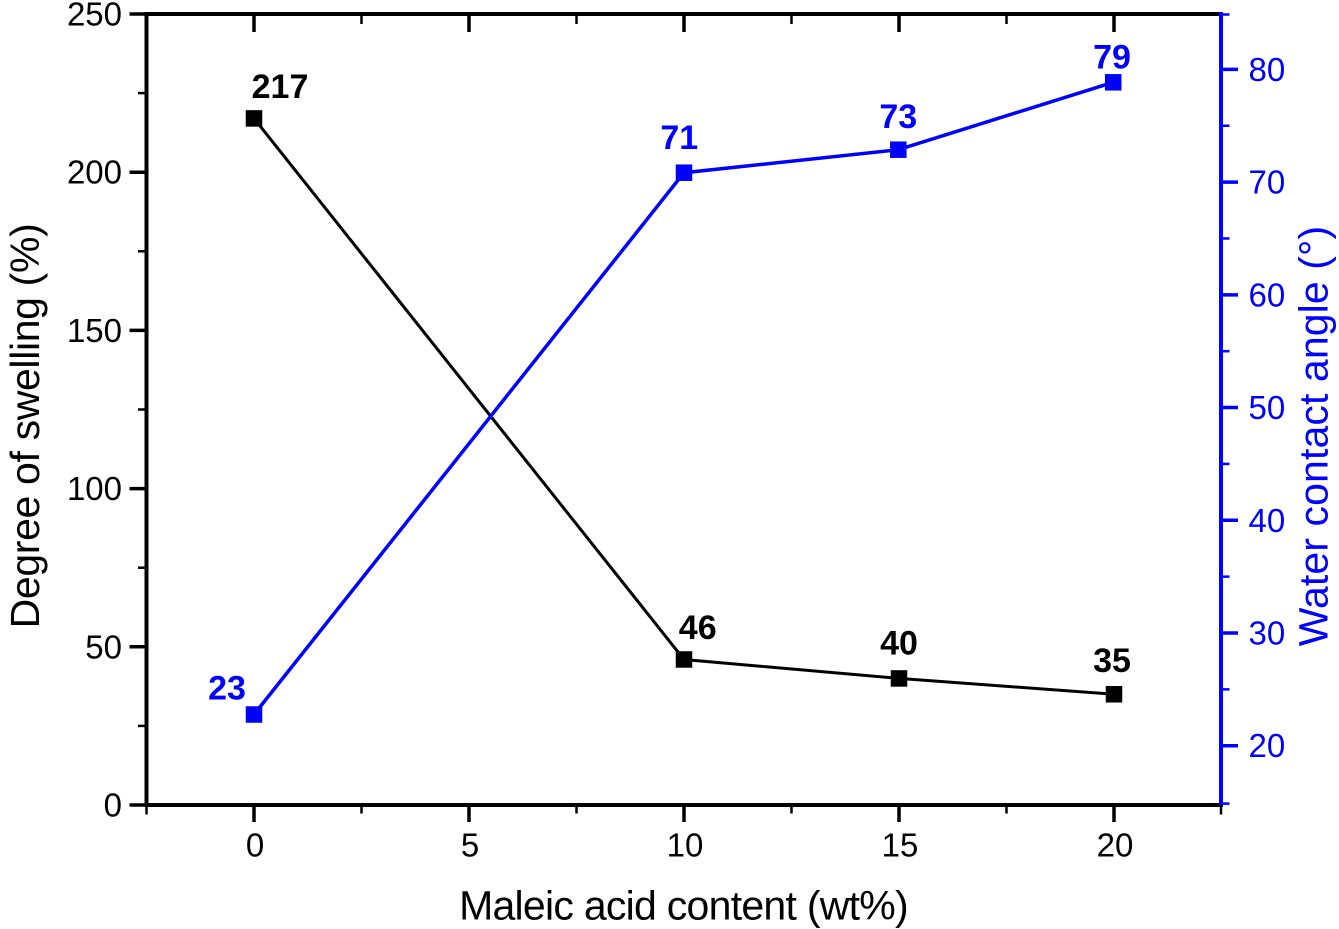 The width and height of the screenshot is (1339, 929). What do you see at coordinates (683, 906) in the screenshot?
I see `svg-text: Maleic acid content (wt%)` at bounding box center [683, 906].